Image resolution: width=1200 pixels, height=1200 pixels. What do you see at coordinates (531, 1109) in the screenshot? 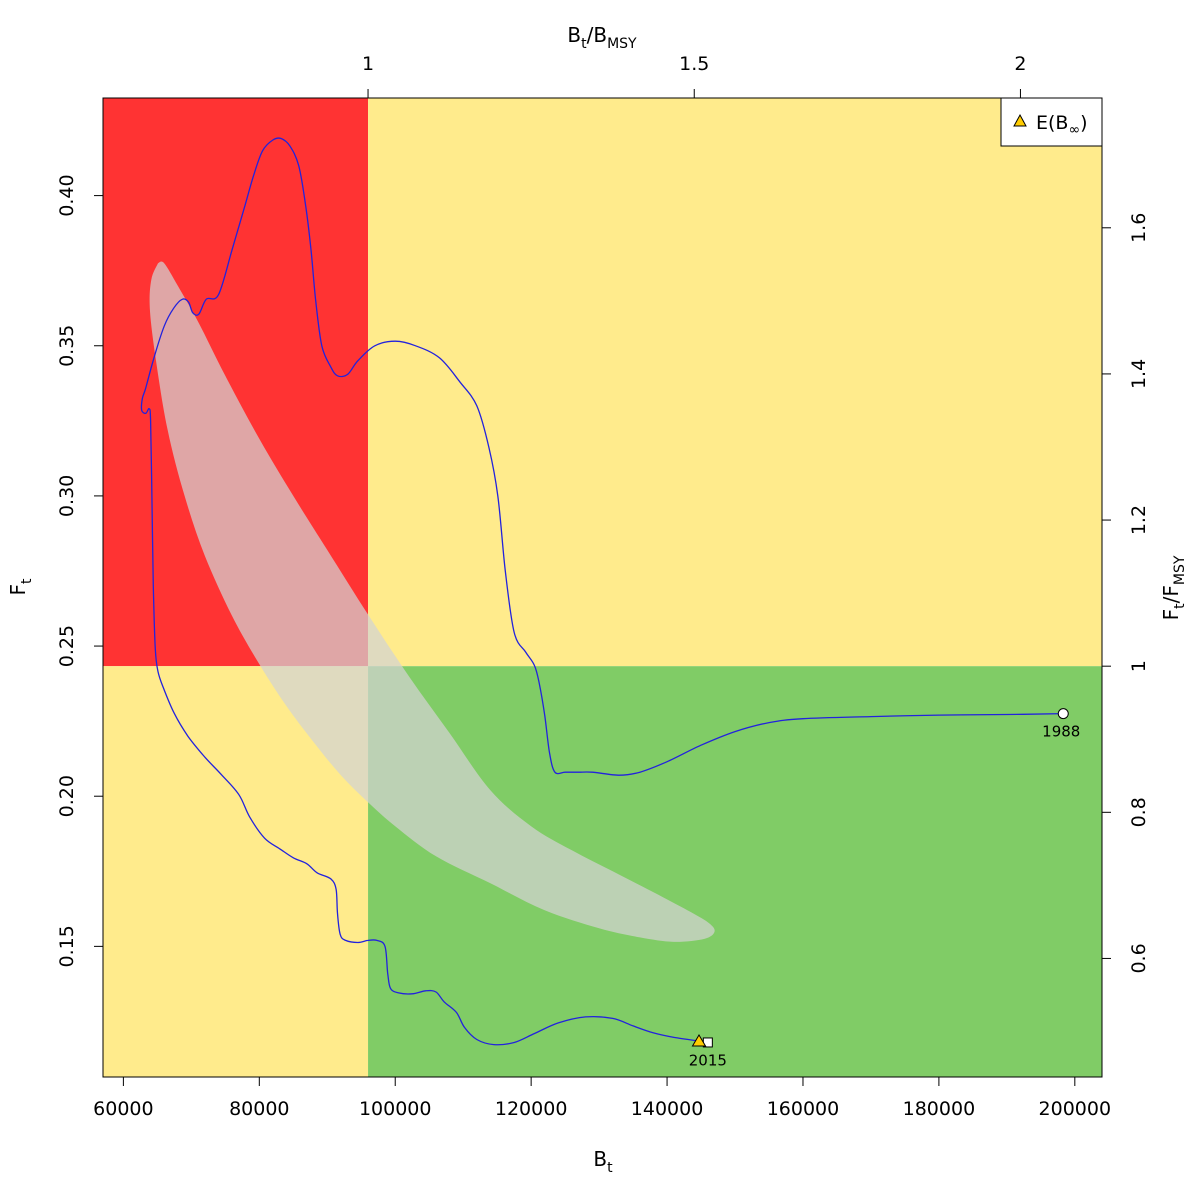
I see `x-tick-label: 120000` at bounding box center [531, 1109].